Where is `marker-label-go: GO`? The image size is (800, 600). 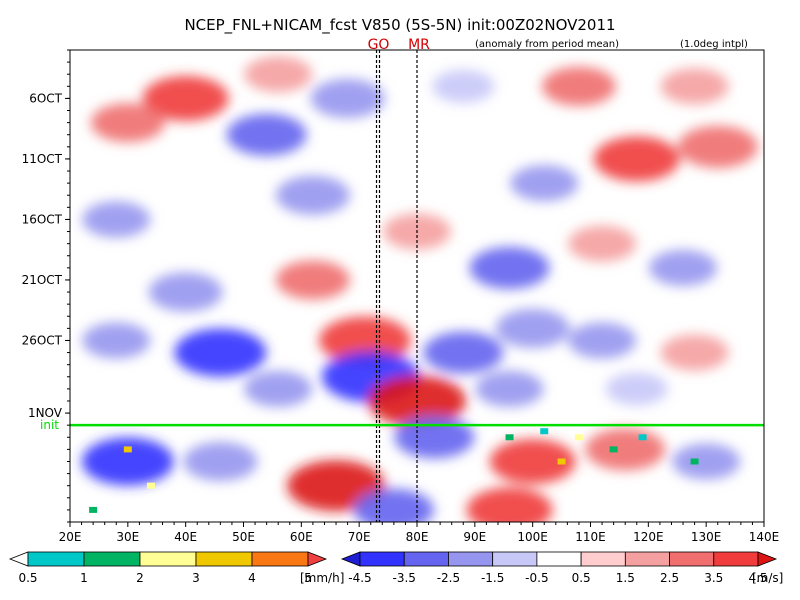 marker-label-go: GO is located at coordinates (379, 45).